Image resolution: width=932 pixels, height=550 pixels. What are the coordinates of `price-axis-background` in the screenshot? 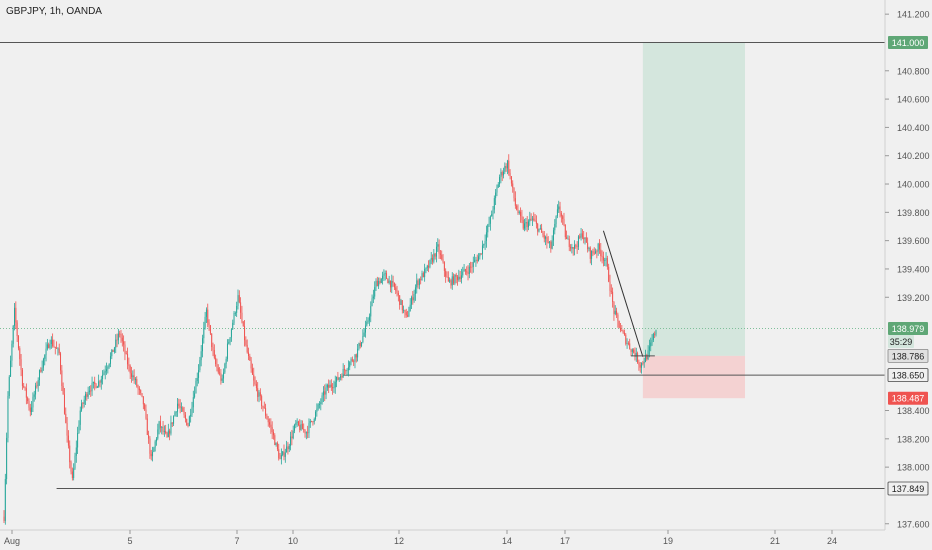 It's located at (908, 275).